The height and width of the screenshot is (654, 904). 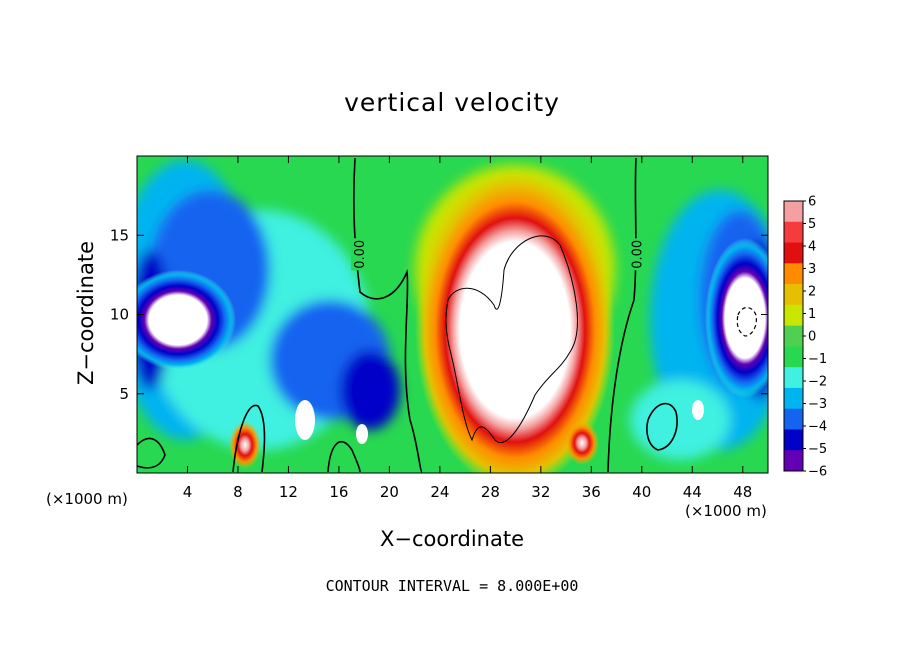 I want to click on colorbar-label: 3, so click(x=812, y=269).